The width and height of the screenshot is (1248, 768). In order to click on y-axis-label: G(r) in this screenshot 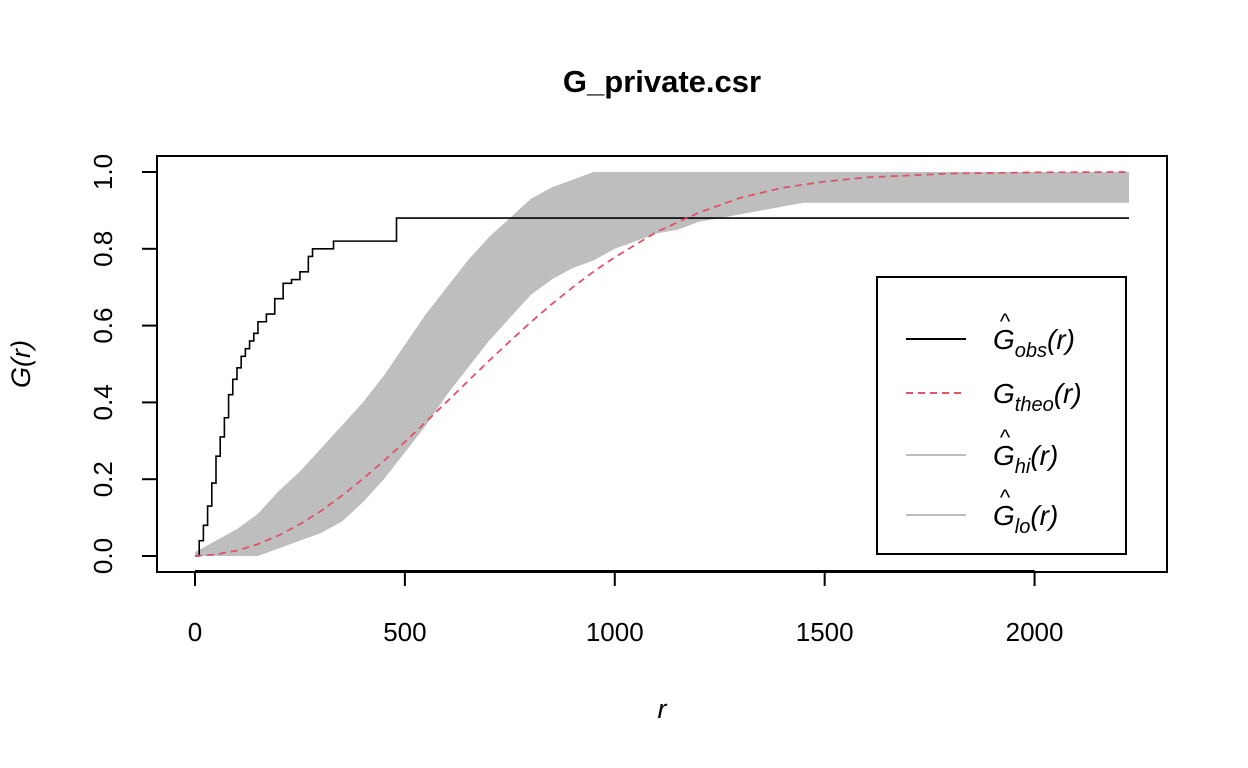, I will do `click(21, 364)`.